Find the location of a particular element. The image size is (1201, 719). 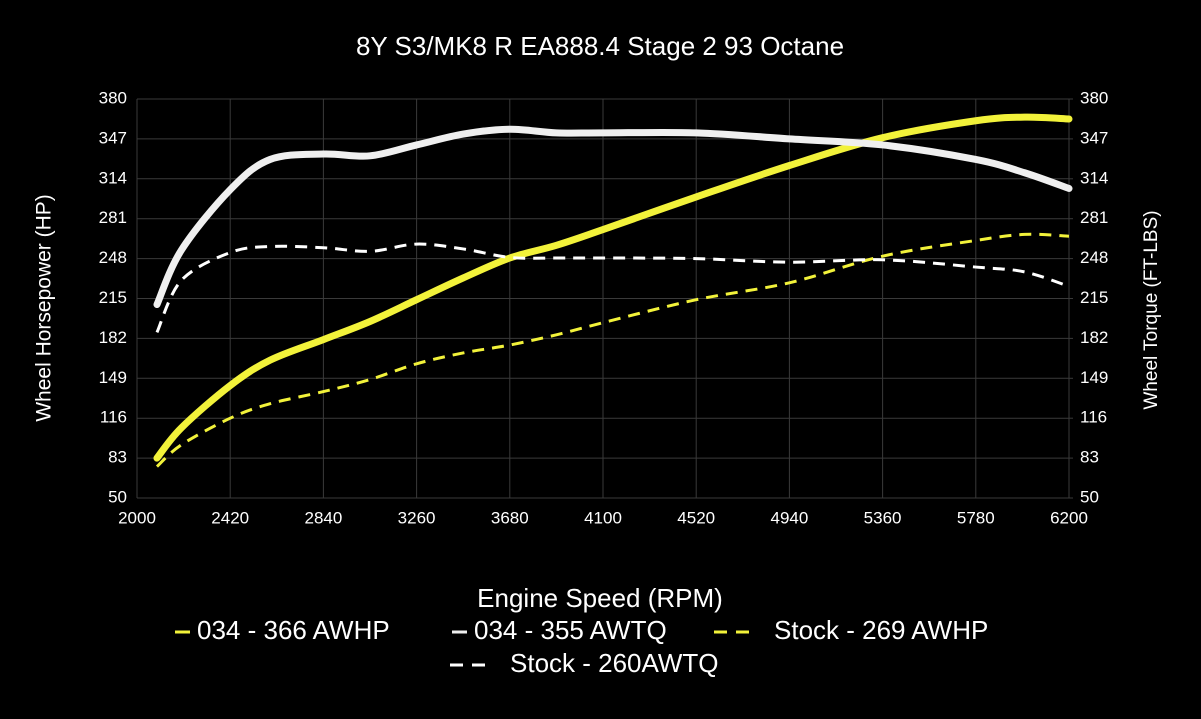

line-series is located at coordinates (612, 287).